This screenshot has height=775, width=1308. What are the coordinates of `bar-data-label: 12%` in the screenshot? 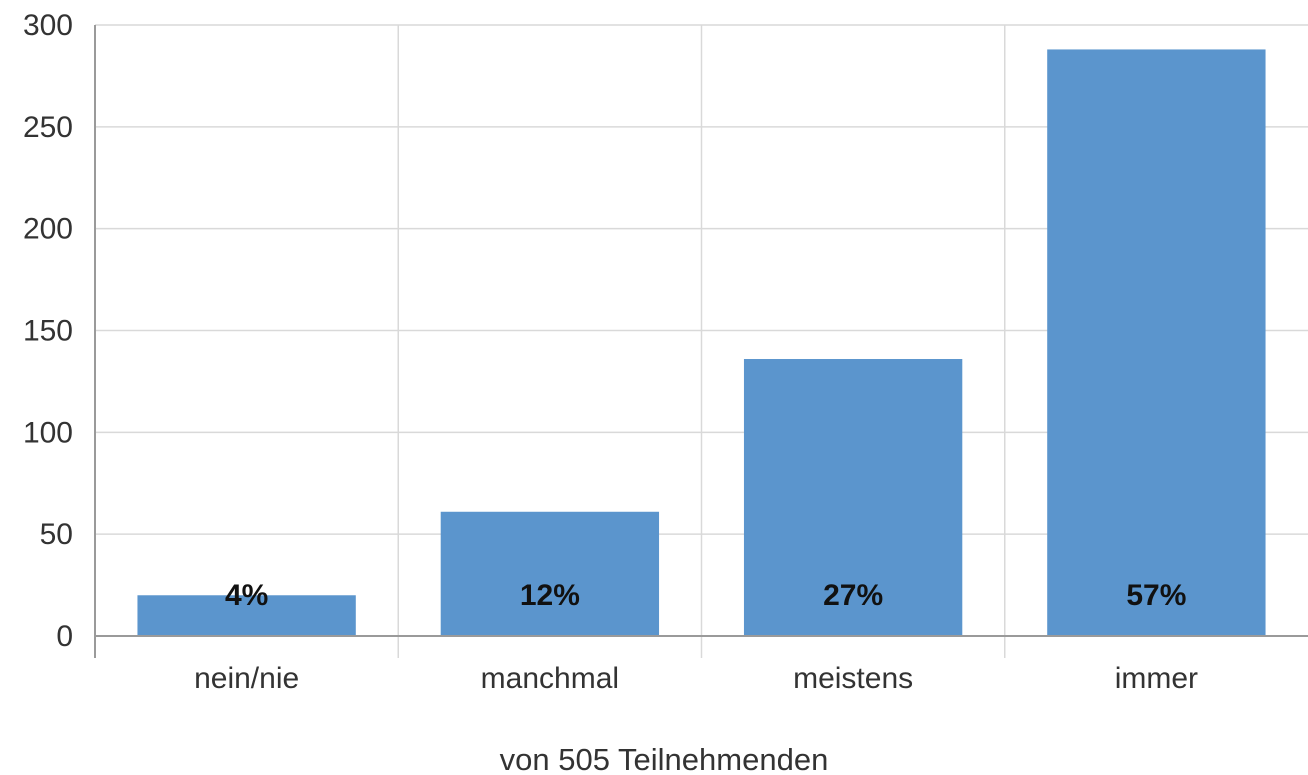 It's located at (550, 595).